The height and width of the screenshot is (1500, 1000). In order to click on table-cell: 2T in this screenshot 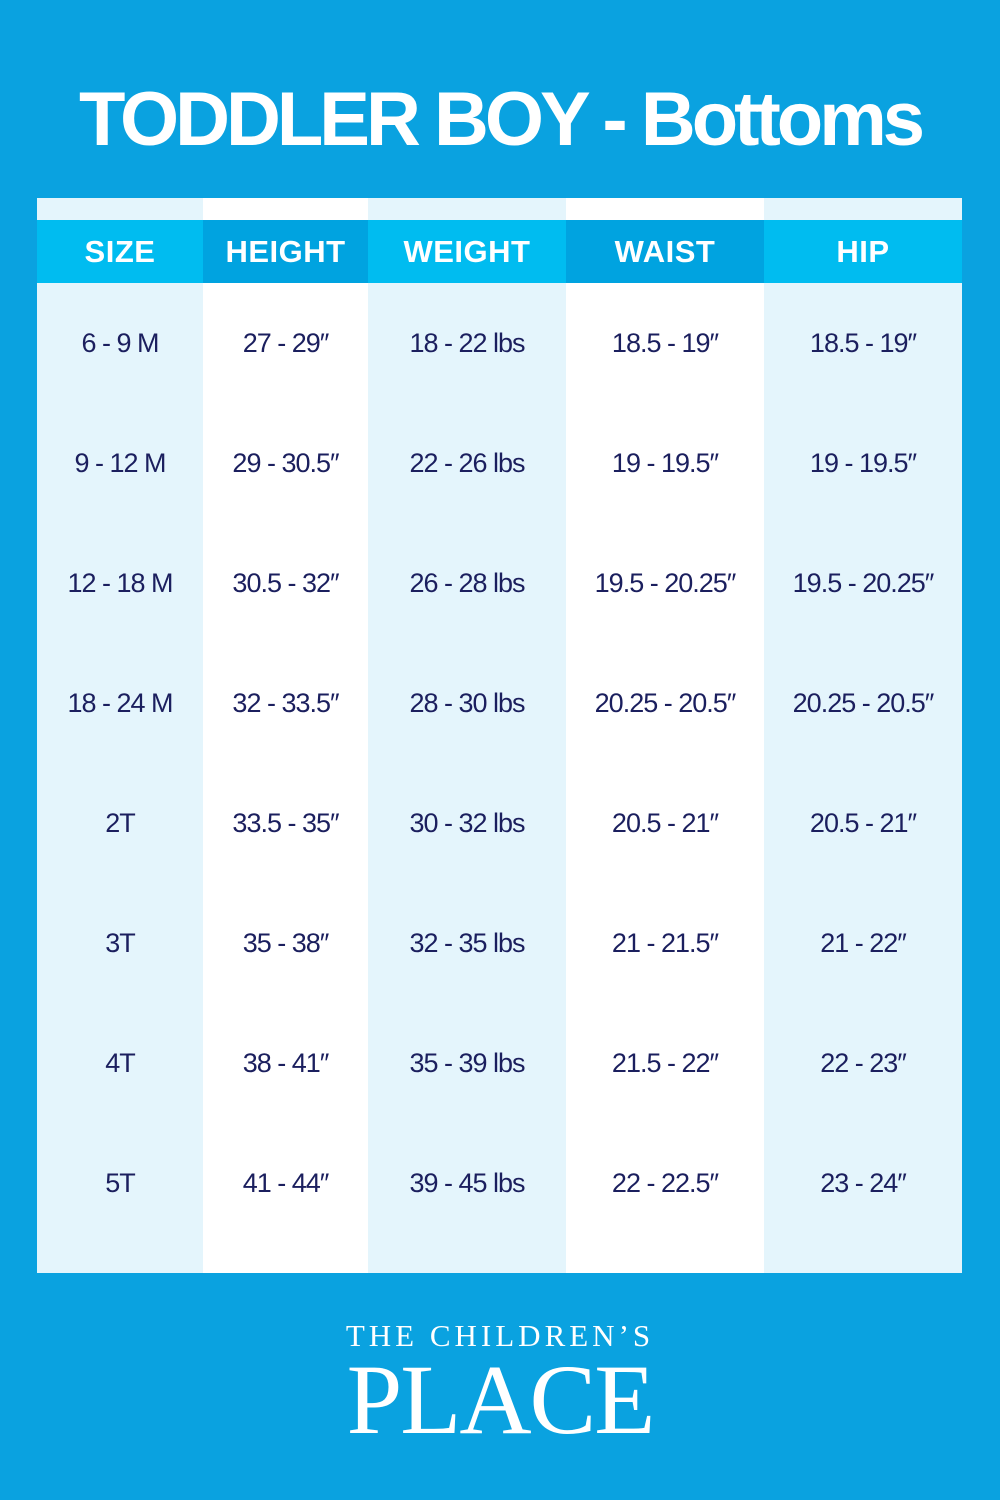, I will do `click(120, 823)`.